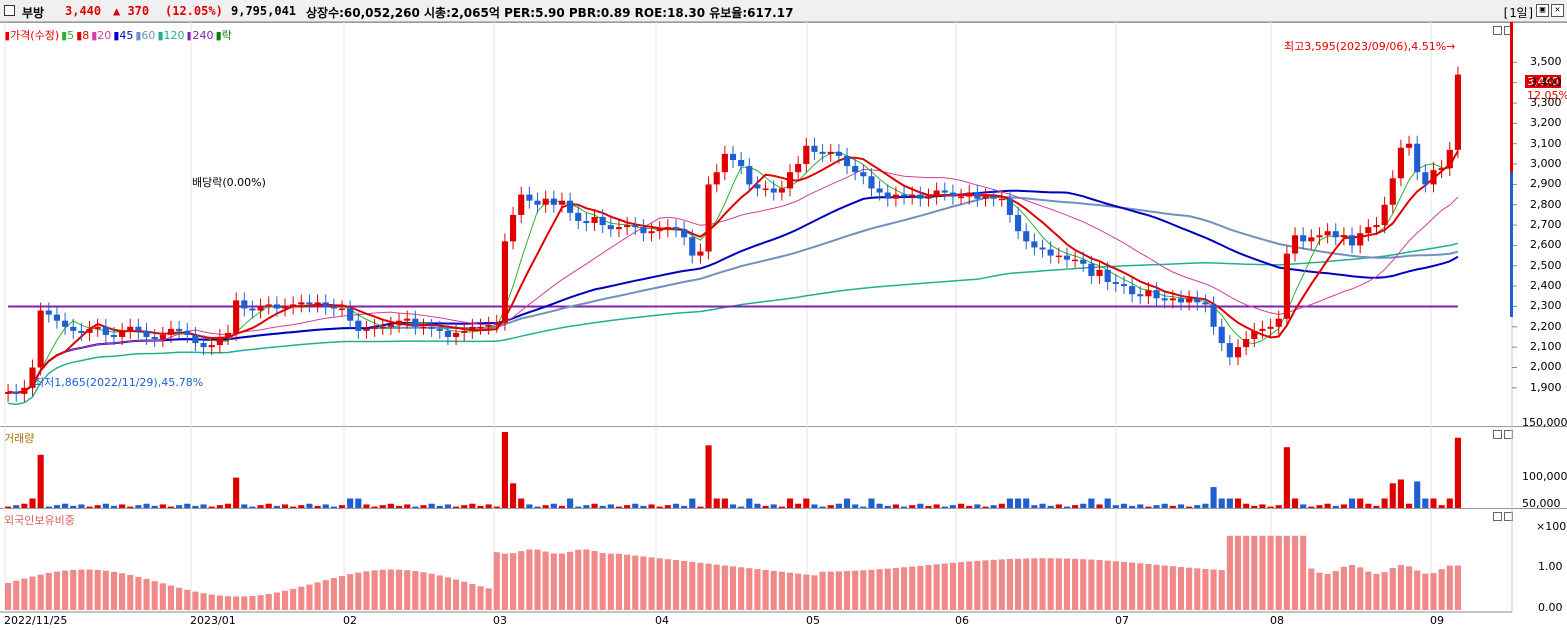  Describe the element at coordinates (145, 35) in the screenshot. I see `legend-item-5: ▮60` at that location.